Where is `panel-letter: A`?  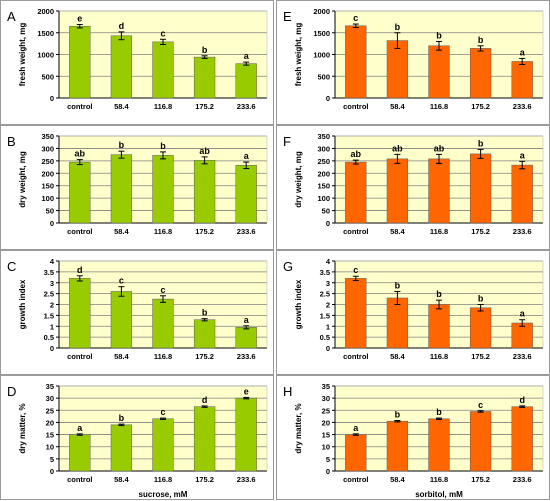
panel-letter: A is located at coordinates (11, 16).